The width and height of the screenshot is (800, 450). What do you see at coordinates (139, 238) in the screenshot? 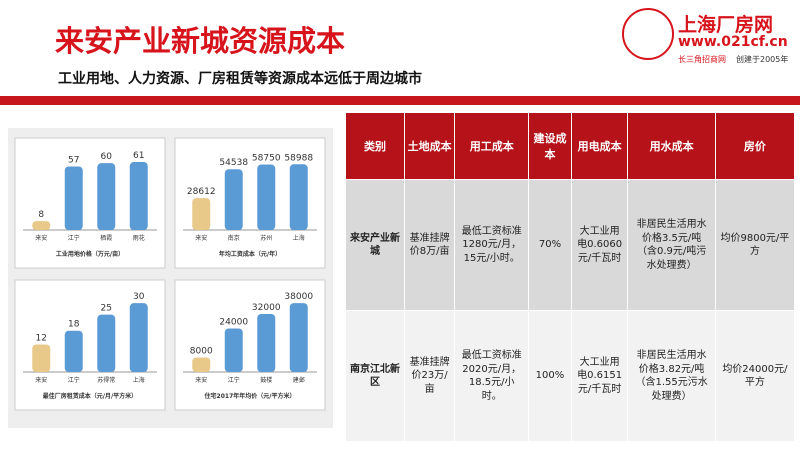
I see `category-label: 雨花` at bounding box center [139, 238].